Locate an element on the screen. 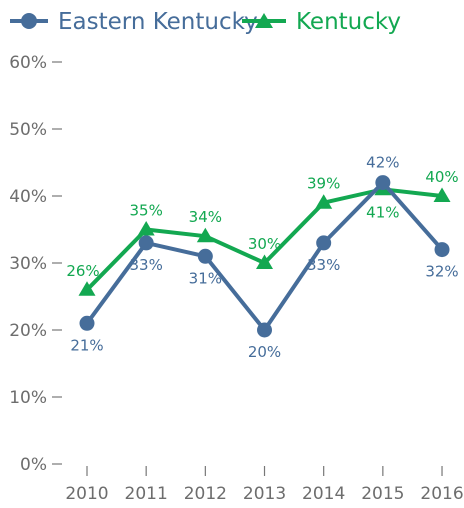 The height and width of the screenshot is (508, 464). legend: Eastern Kentucky Kentucky is located at coordinates (205, 22).